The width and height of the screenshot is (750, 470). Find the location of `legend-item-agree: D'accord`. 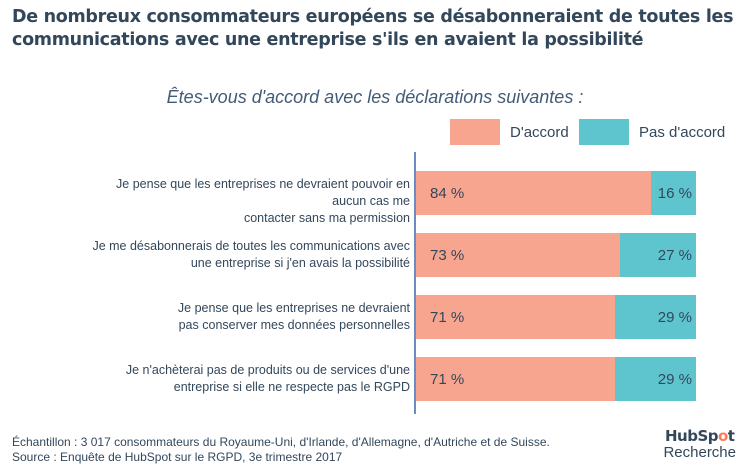

legend-item-agree: D'accord is located at coordinates (509, 132).